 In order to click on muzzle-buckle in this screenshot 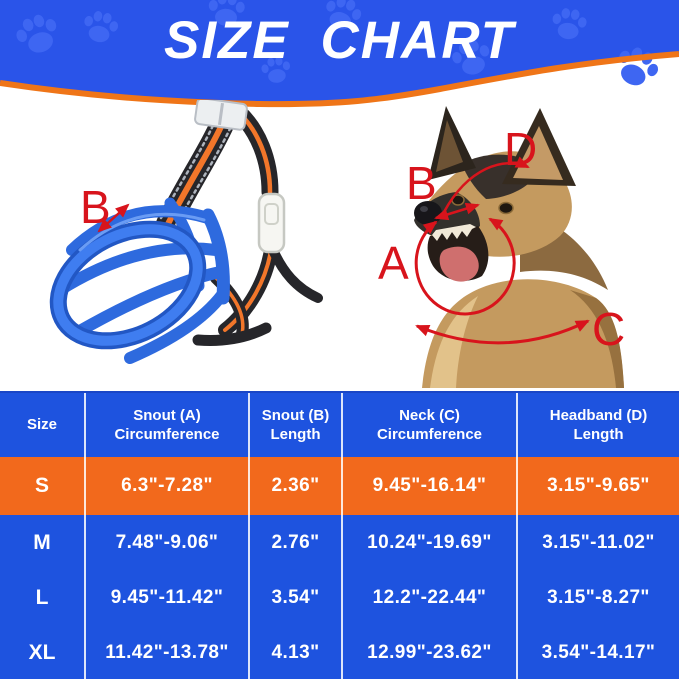, I will do `click(221, 115)`.